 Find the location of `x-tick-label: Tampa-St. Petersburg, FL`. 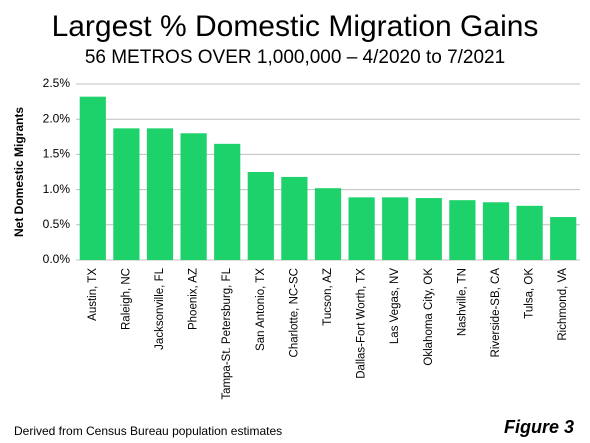

x-tick-label: Tampa-St. Petersburg, FL is located at coordinates (227, 333).